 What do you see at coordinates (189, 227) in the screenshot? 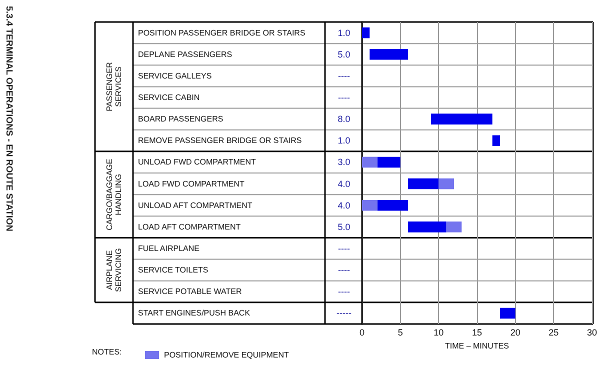
I see `y-tick-label: LOAD AFT COMPARTMENT` at bounding box center [189, 227].